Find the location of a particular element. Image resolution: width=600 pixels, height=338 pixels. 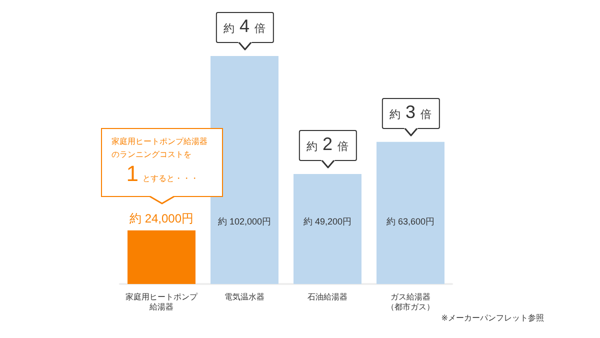

data-label: 約 49,200円 is located at coordinates (327, 221).